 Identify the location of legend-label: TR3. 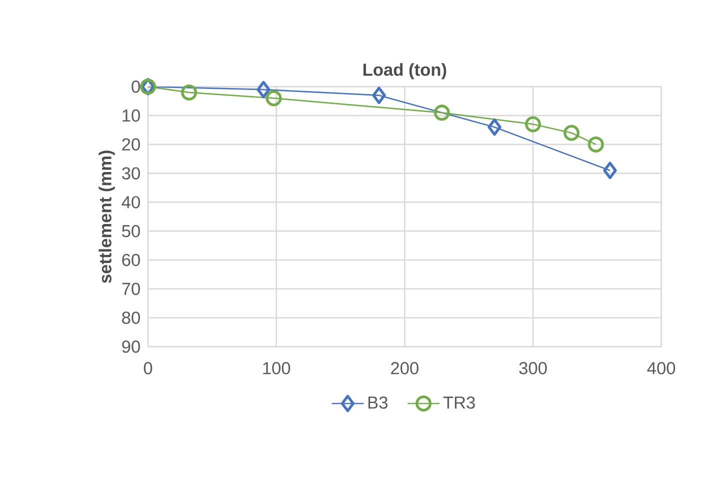
(459, 402).